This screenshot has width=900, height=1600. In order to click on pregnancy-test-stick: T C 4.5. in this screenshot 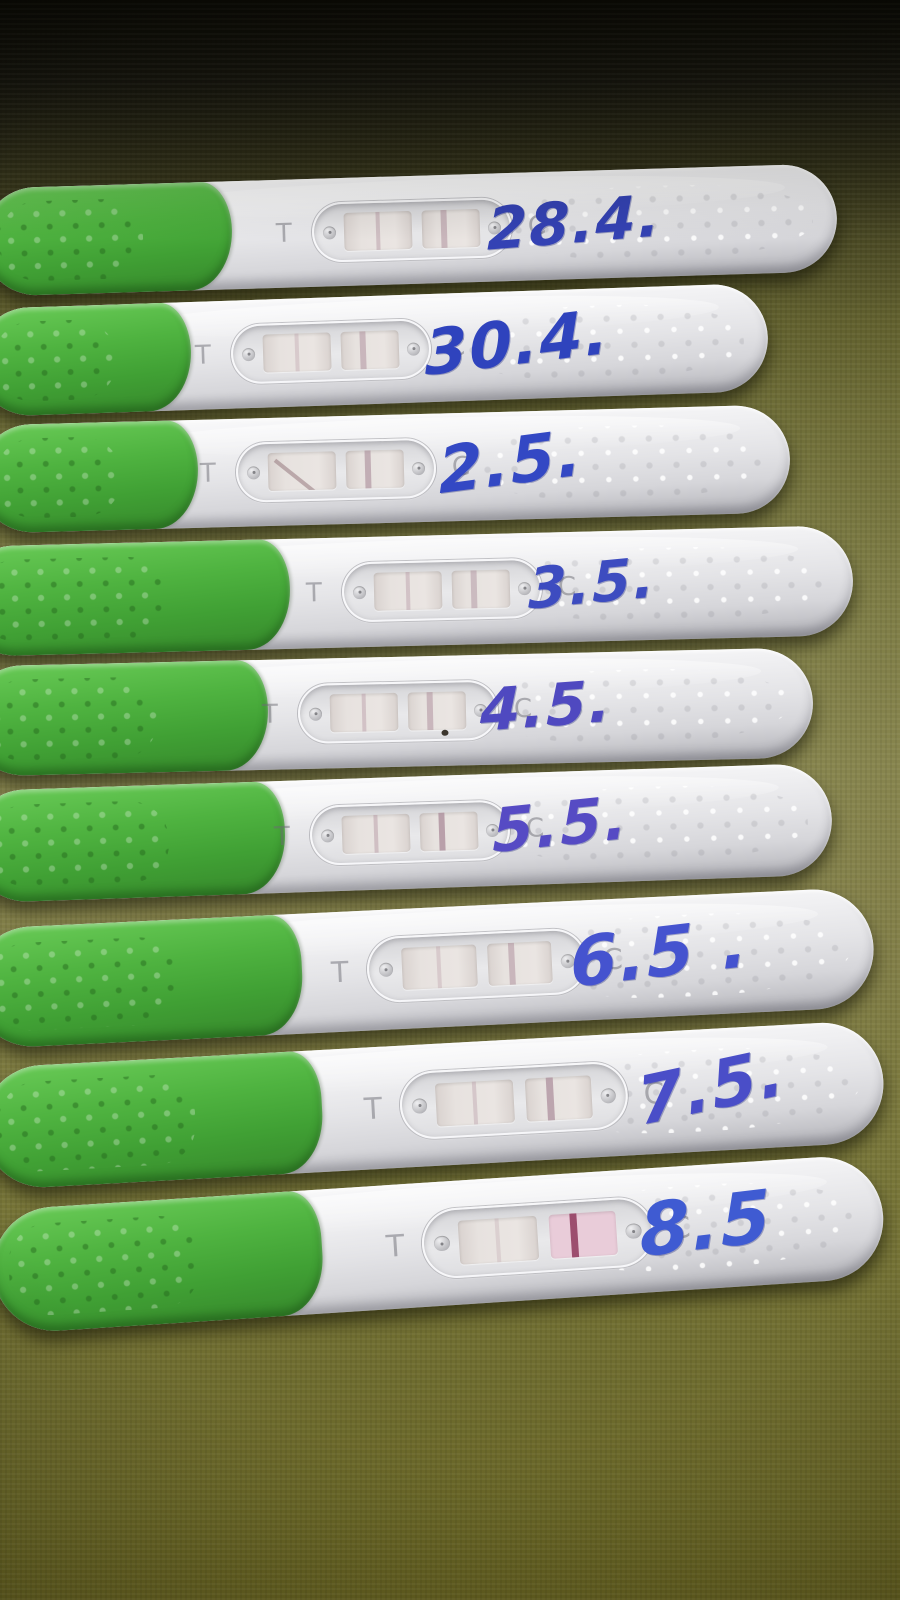, I will do `click(407, 712)`.